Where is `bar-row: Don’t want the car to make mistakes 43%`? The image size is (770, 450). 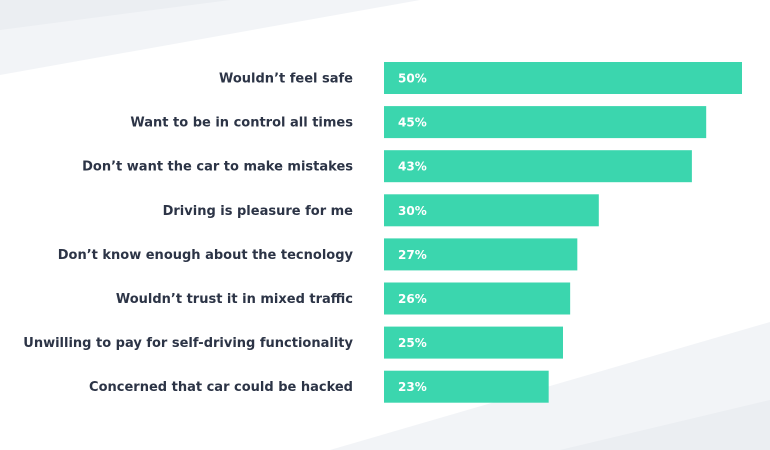
bar-row: Don’t want the car to make mistakes 43% is located at coordinates (387, 166).